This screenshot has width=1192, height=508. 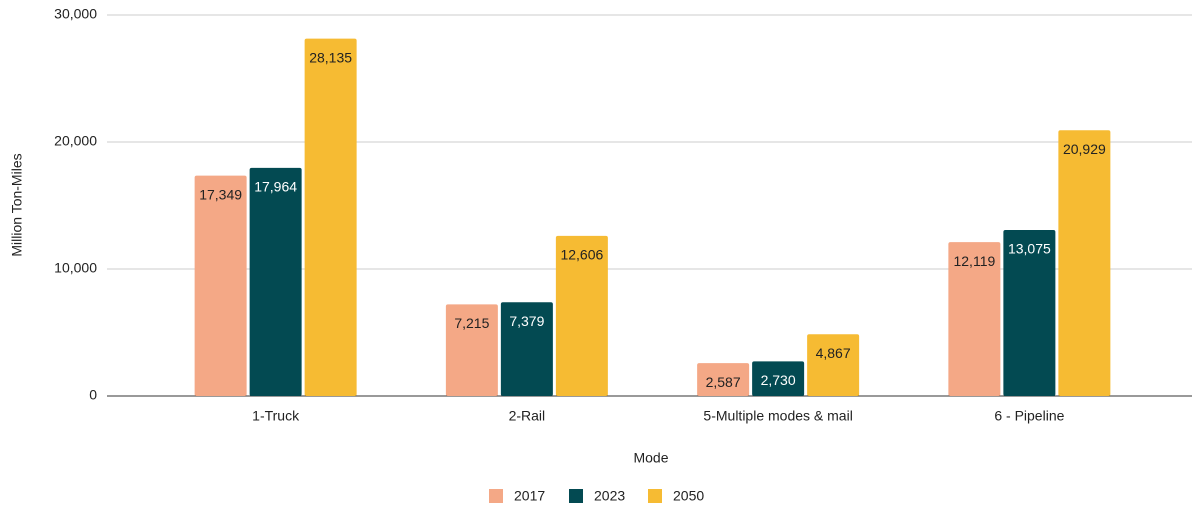 What do you see at coordinates (609, 496) in the screenshot?
I see `legend-label: 2023` at bounding box center [609, 496].